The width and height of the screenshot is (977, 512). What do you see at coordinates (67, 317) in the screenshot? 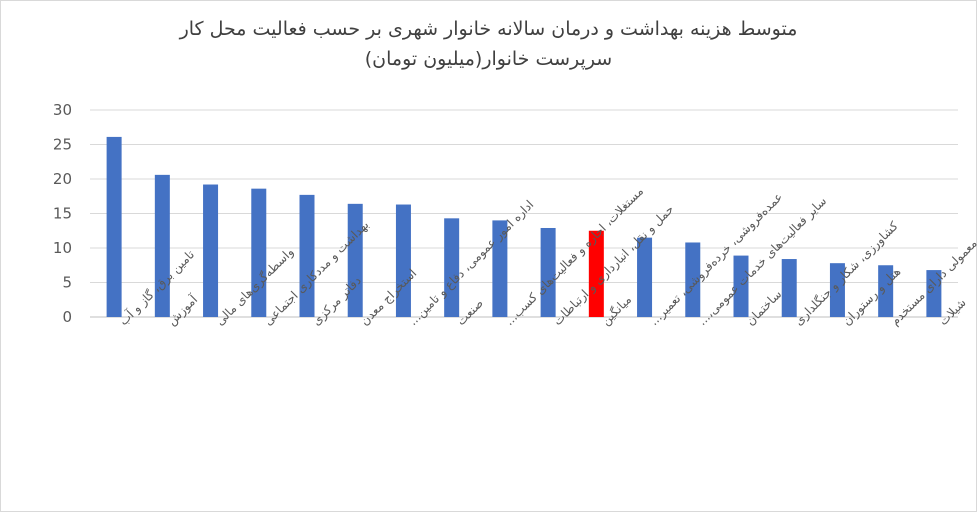
I see `y-tick-label: 0` at bounding box center [67, 317].